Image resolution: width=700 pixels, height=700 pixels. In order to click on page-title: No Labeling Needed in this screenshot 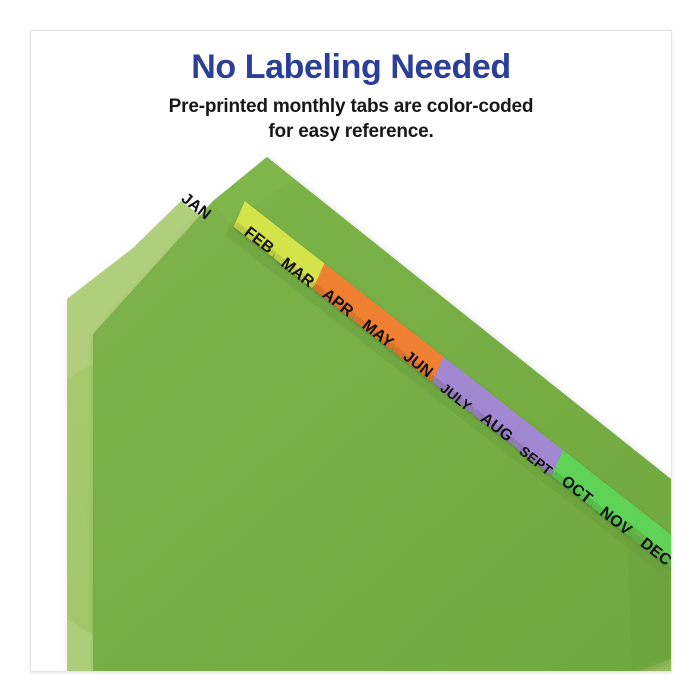, I will do `click(351, 67)`.